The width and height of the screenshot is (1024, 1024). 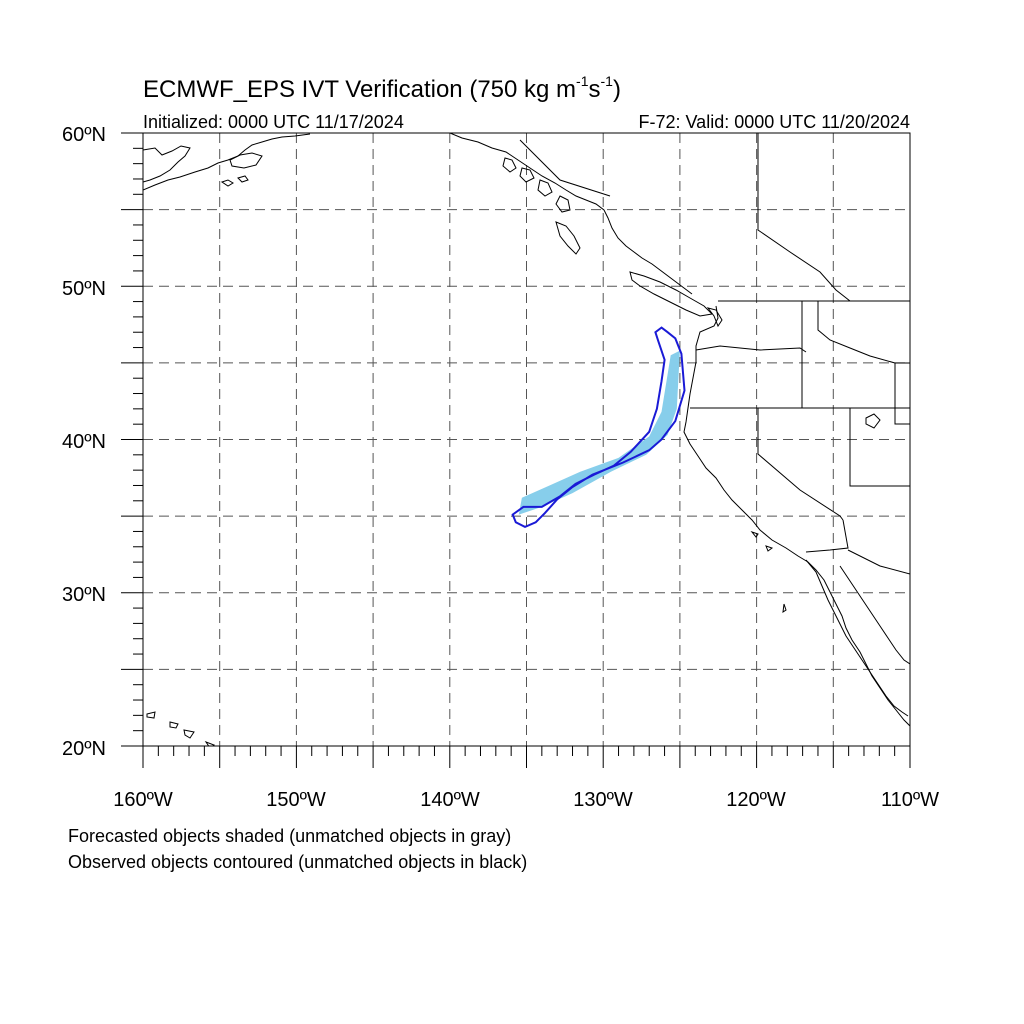 What do you see at coordinates (671, 294) in the screenshot?
I see `vancouver-island` at bounding box center [671, 294].